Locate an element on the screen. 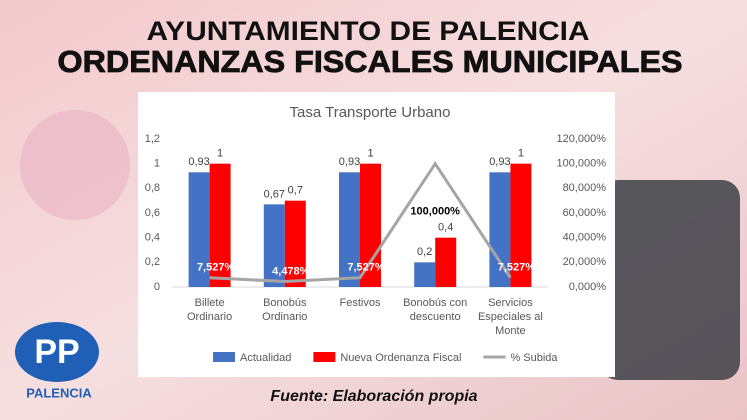 The image size is (747, 420). logo-text: PALENCIA is located at coordinates (59, 392).